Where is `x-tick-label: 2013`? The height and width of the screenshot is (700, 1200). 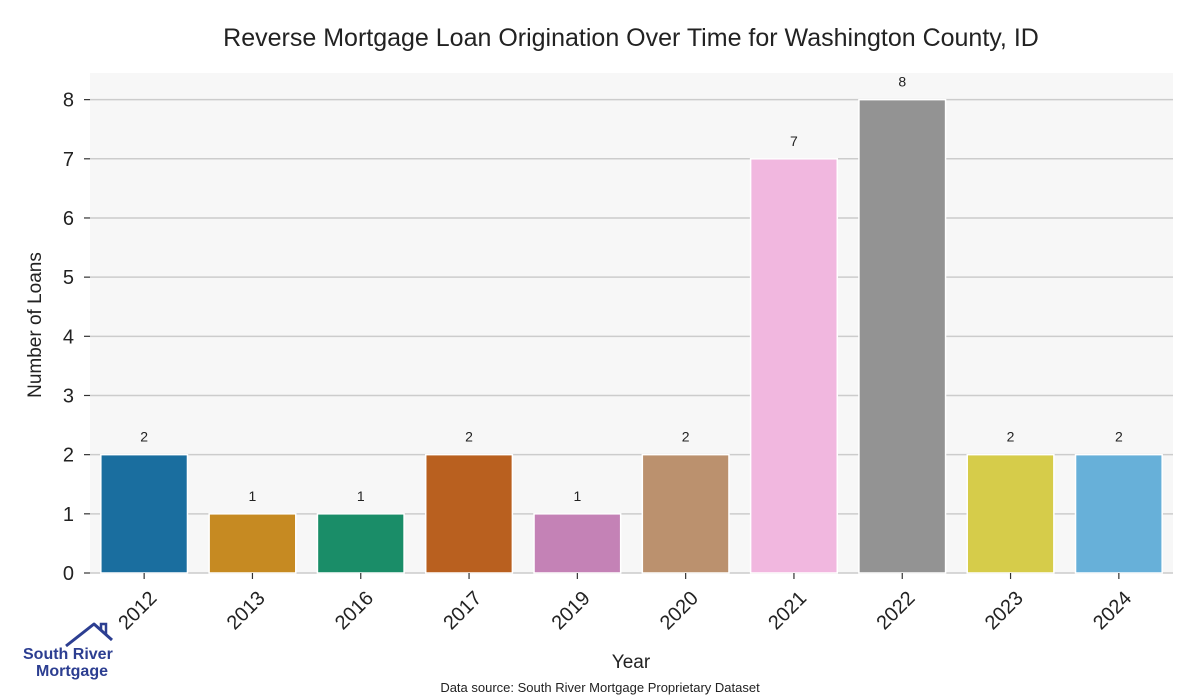
x-tick-label: 2013 is located at coordinates (246, 610).